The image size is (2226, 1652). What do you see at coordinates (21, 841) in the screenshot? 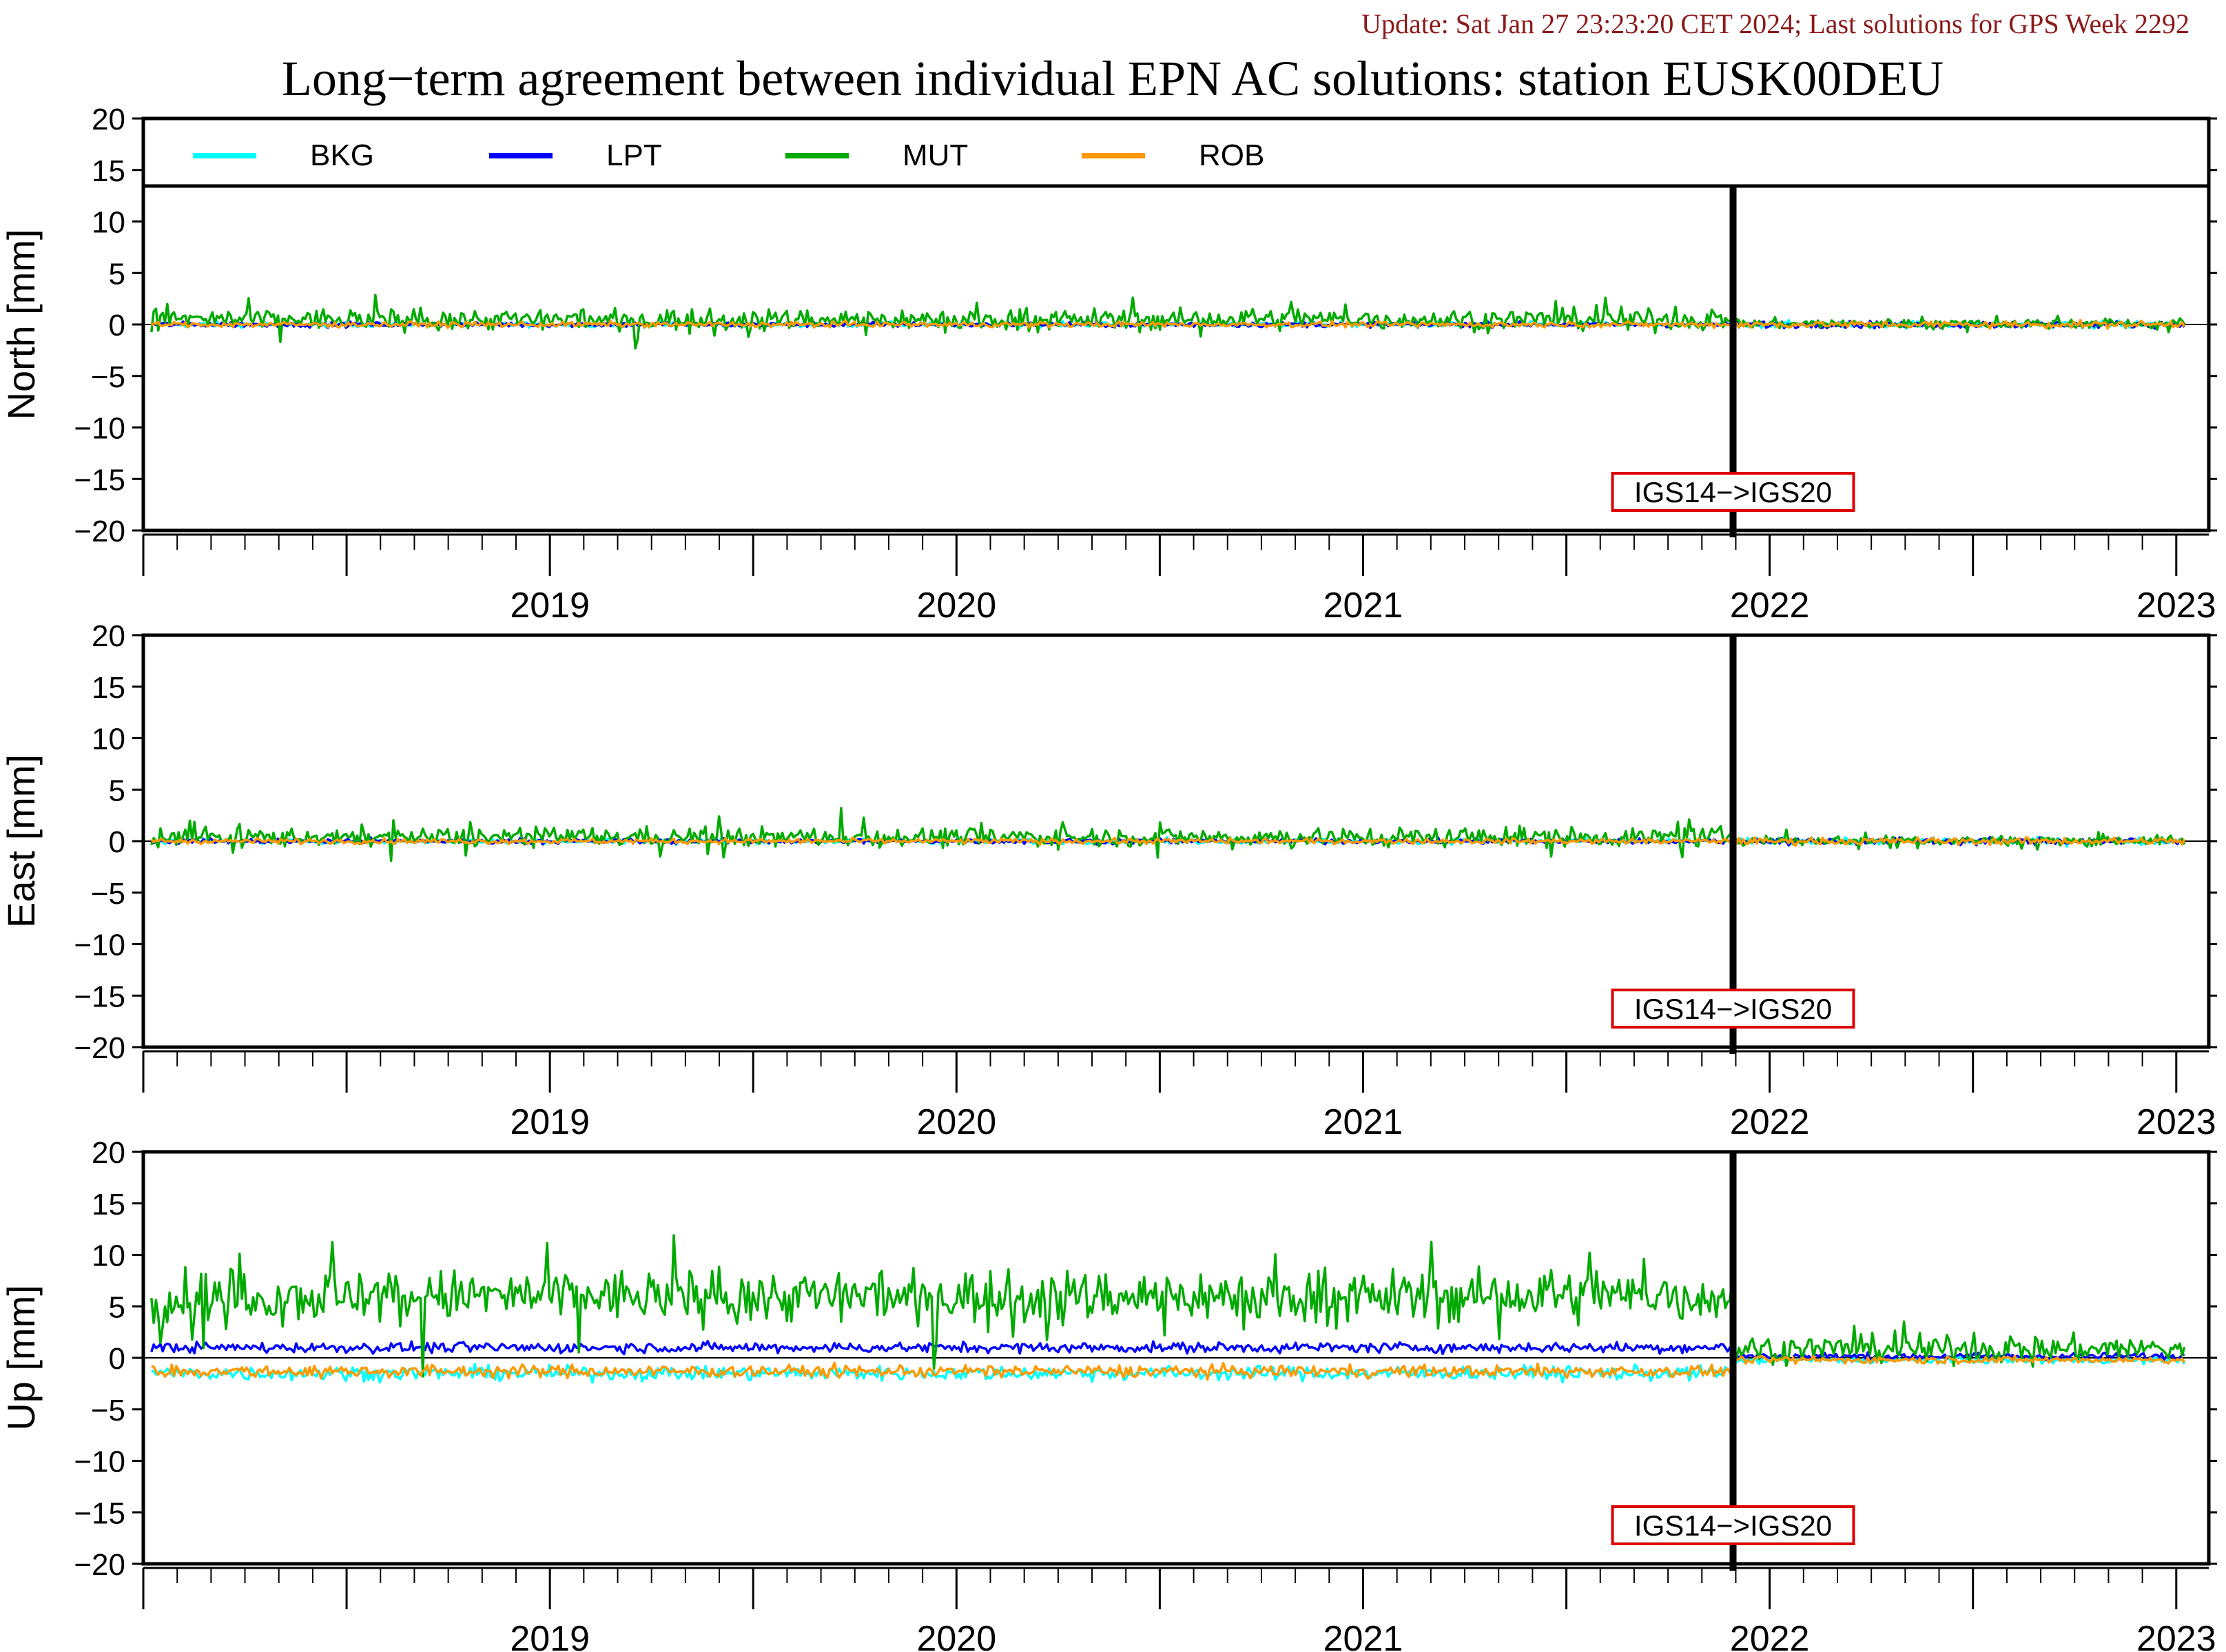
I see `y-axis-label: East [mm]` at bounding box center [21, 841].